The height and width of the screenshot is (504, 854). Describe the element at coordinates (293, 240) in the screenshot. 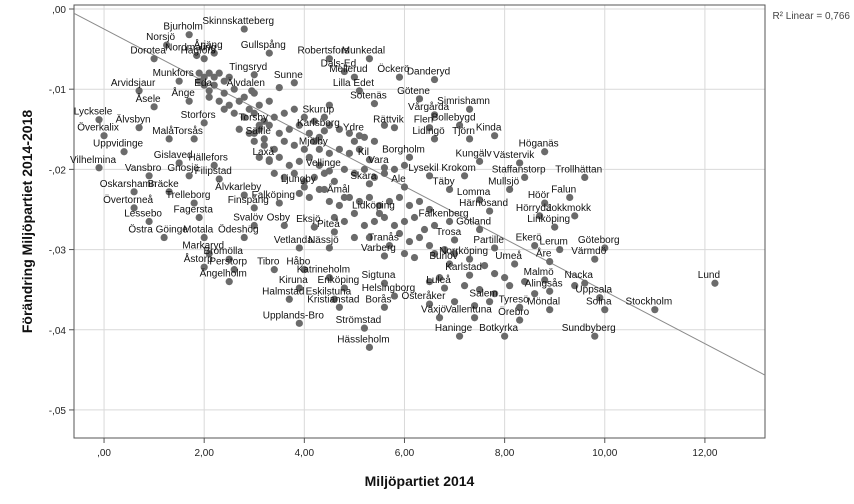

I see `point-label: Vetlanda` at that location.